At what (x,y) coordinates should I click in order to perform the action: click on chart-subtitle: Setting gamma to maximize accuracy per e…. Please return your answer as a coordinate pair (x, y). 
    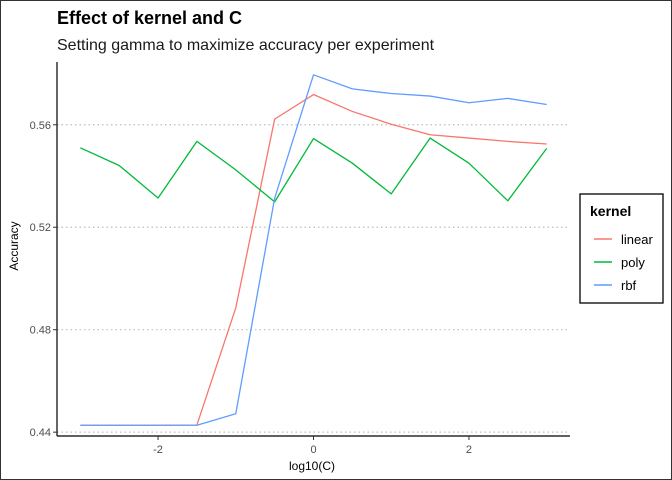
    Looking at the image, I should click on (246, 45).